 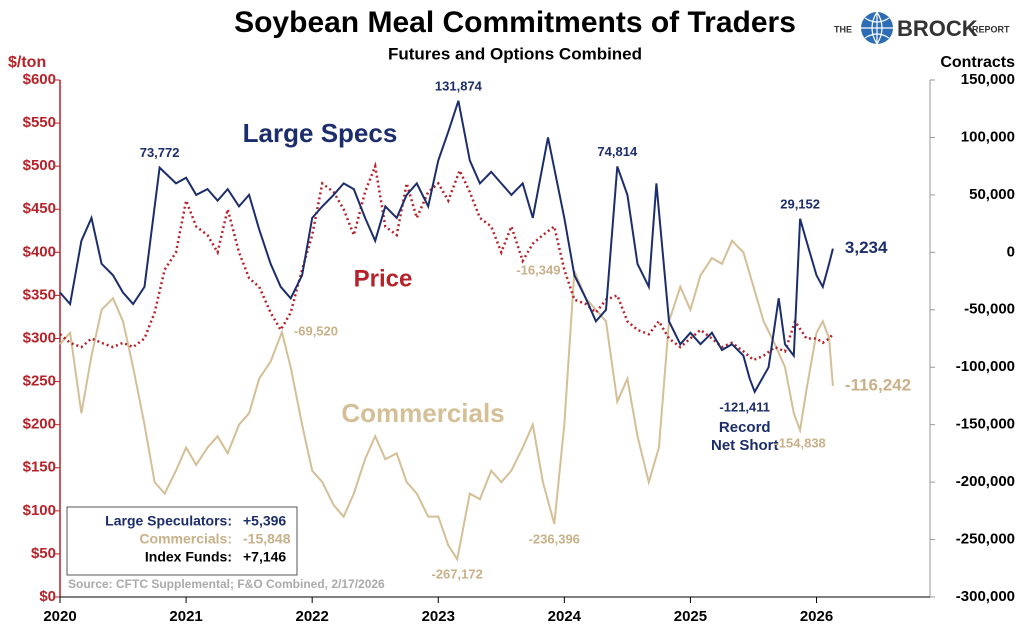 I want to click on logo: THE BROCK REPORT, so click(x=922, y=28).